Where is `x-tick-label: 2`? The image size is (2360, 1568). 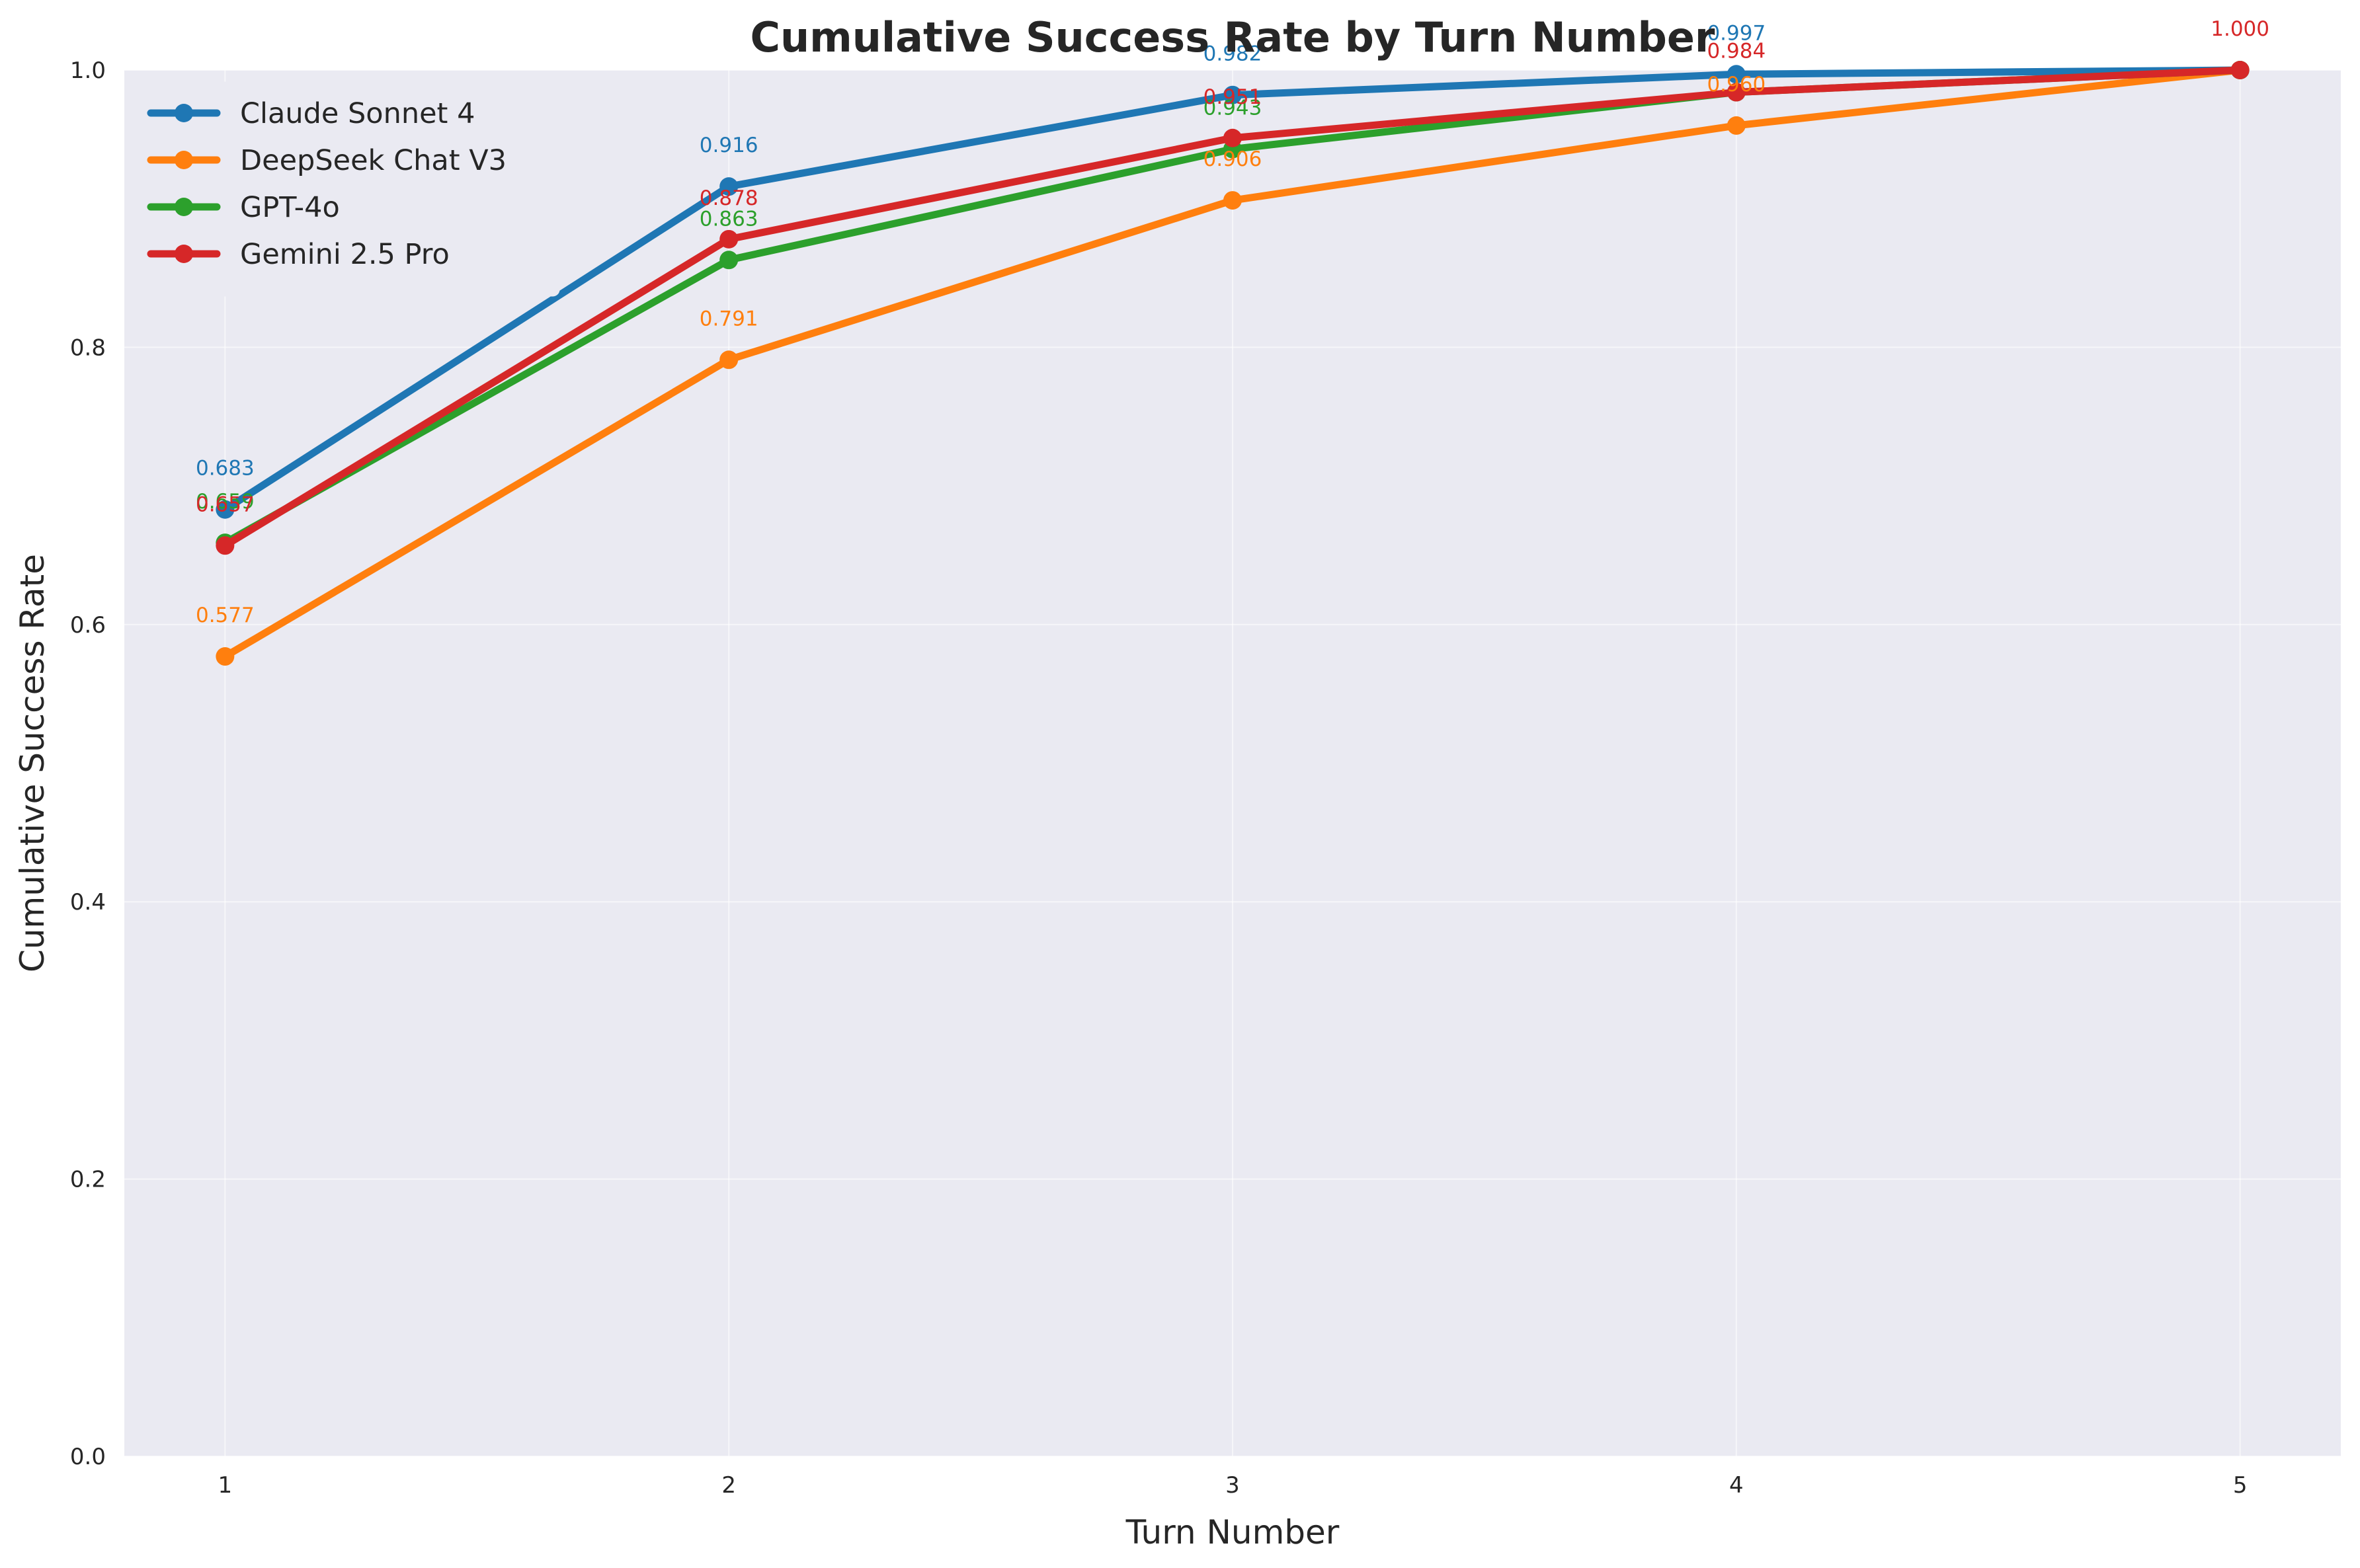 x-tick-label: 2 is located at coordinates (728, 1485).